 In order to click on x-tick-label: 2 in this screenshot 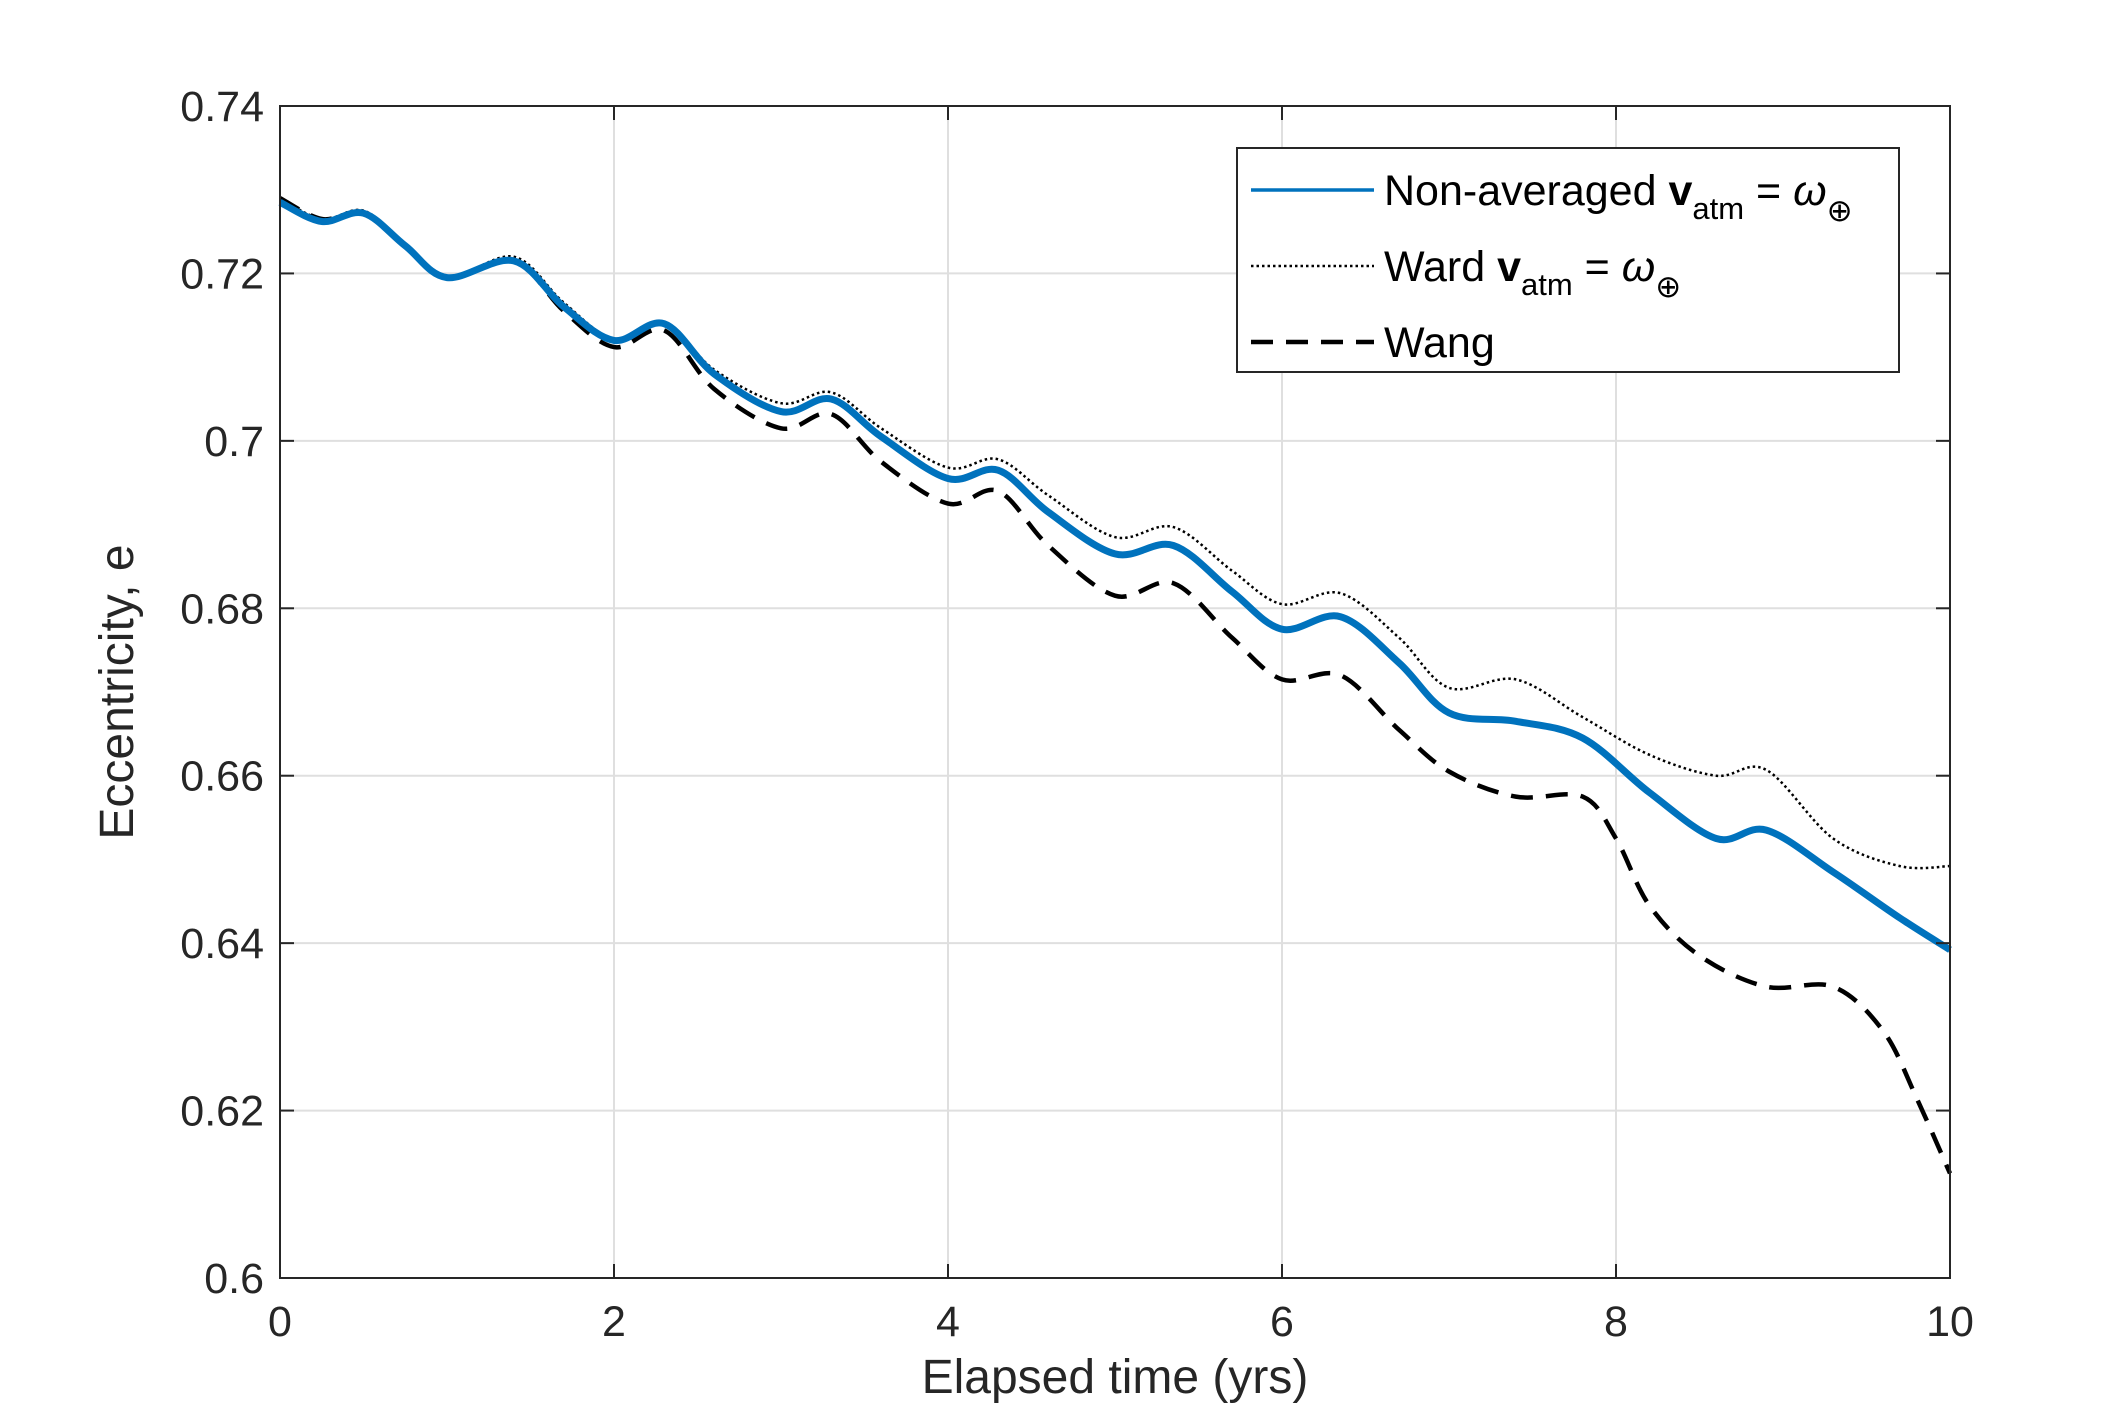, I will do `click(614, 1322)`.